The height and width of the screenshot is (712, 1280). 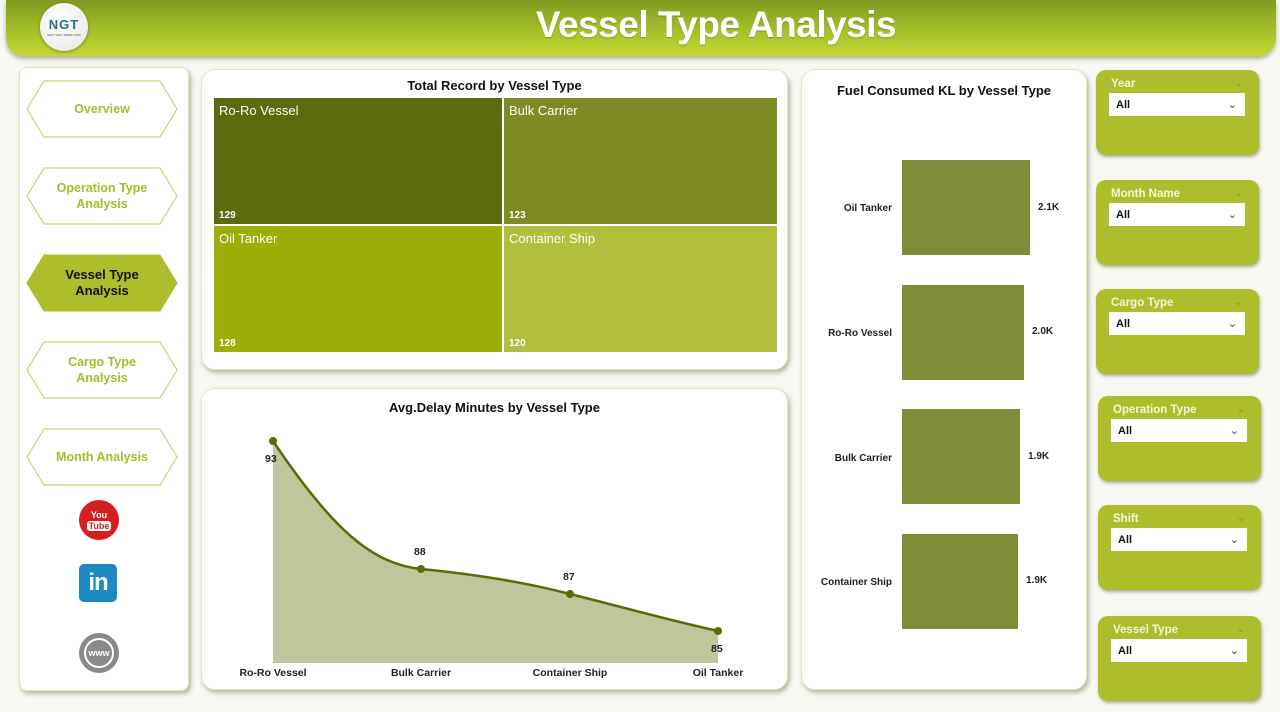 I want to click on x-axis-label: Container Ship, so click(x=570, y=673).